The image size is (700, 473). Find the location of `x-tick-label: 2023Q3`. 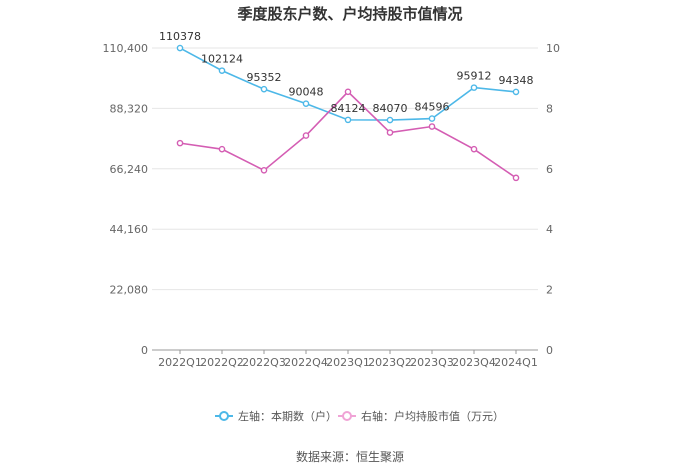

x-tick-label: 2023Q3 is located at coordinates (432, 362).